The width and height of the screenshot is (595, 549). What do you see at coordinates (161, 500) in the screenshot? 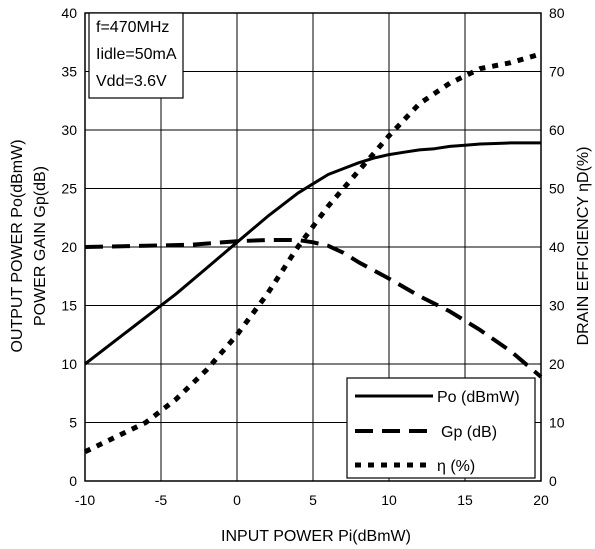
I see `x-tick-label: -5` at bounding box center [161, 500].